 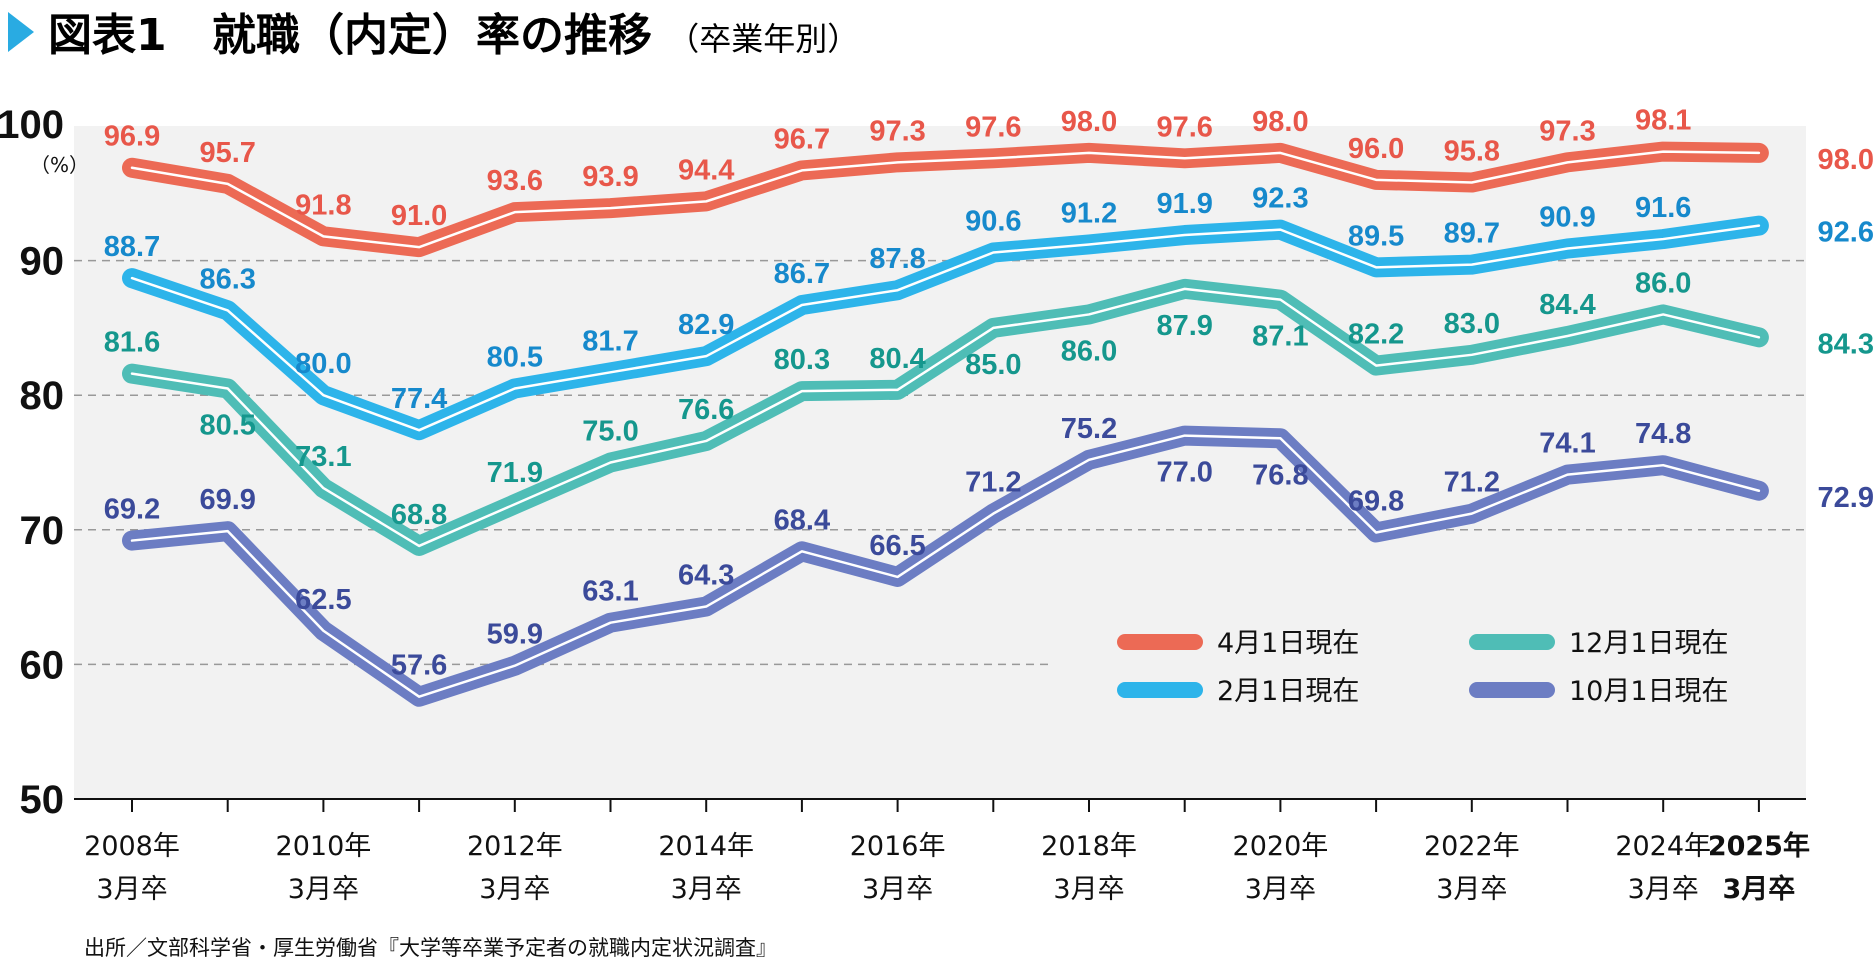 I want to click on data-label: 75.0, so click(x=610, y=432).